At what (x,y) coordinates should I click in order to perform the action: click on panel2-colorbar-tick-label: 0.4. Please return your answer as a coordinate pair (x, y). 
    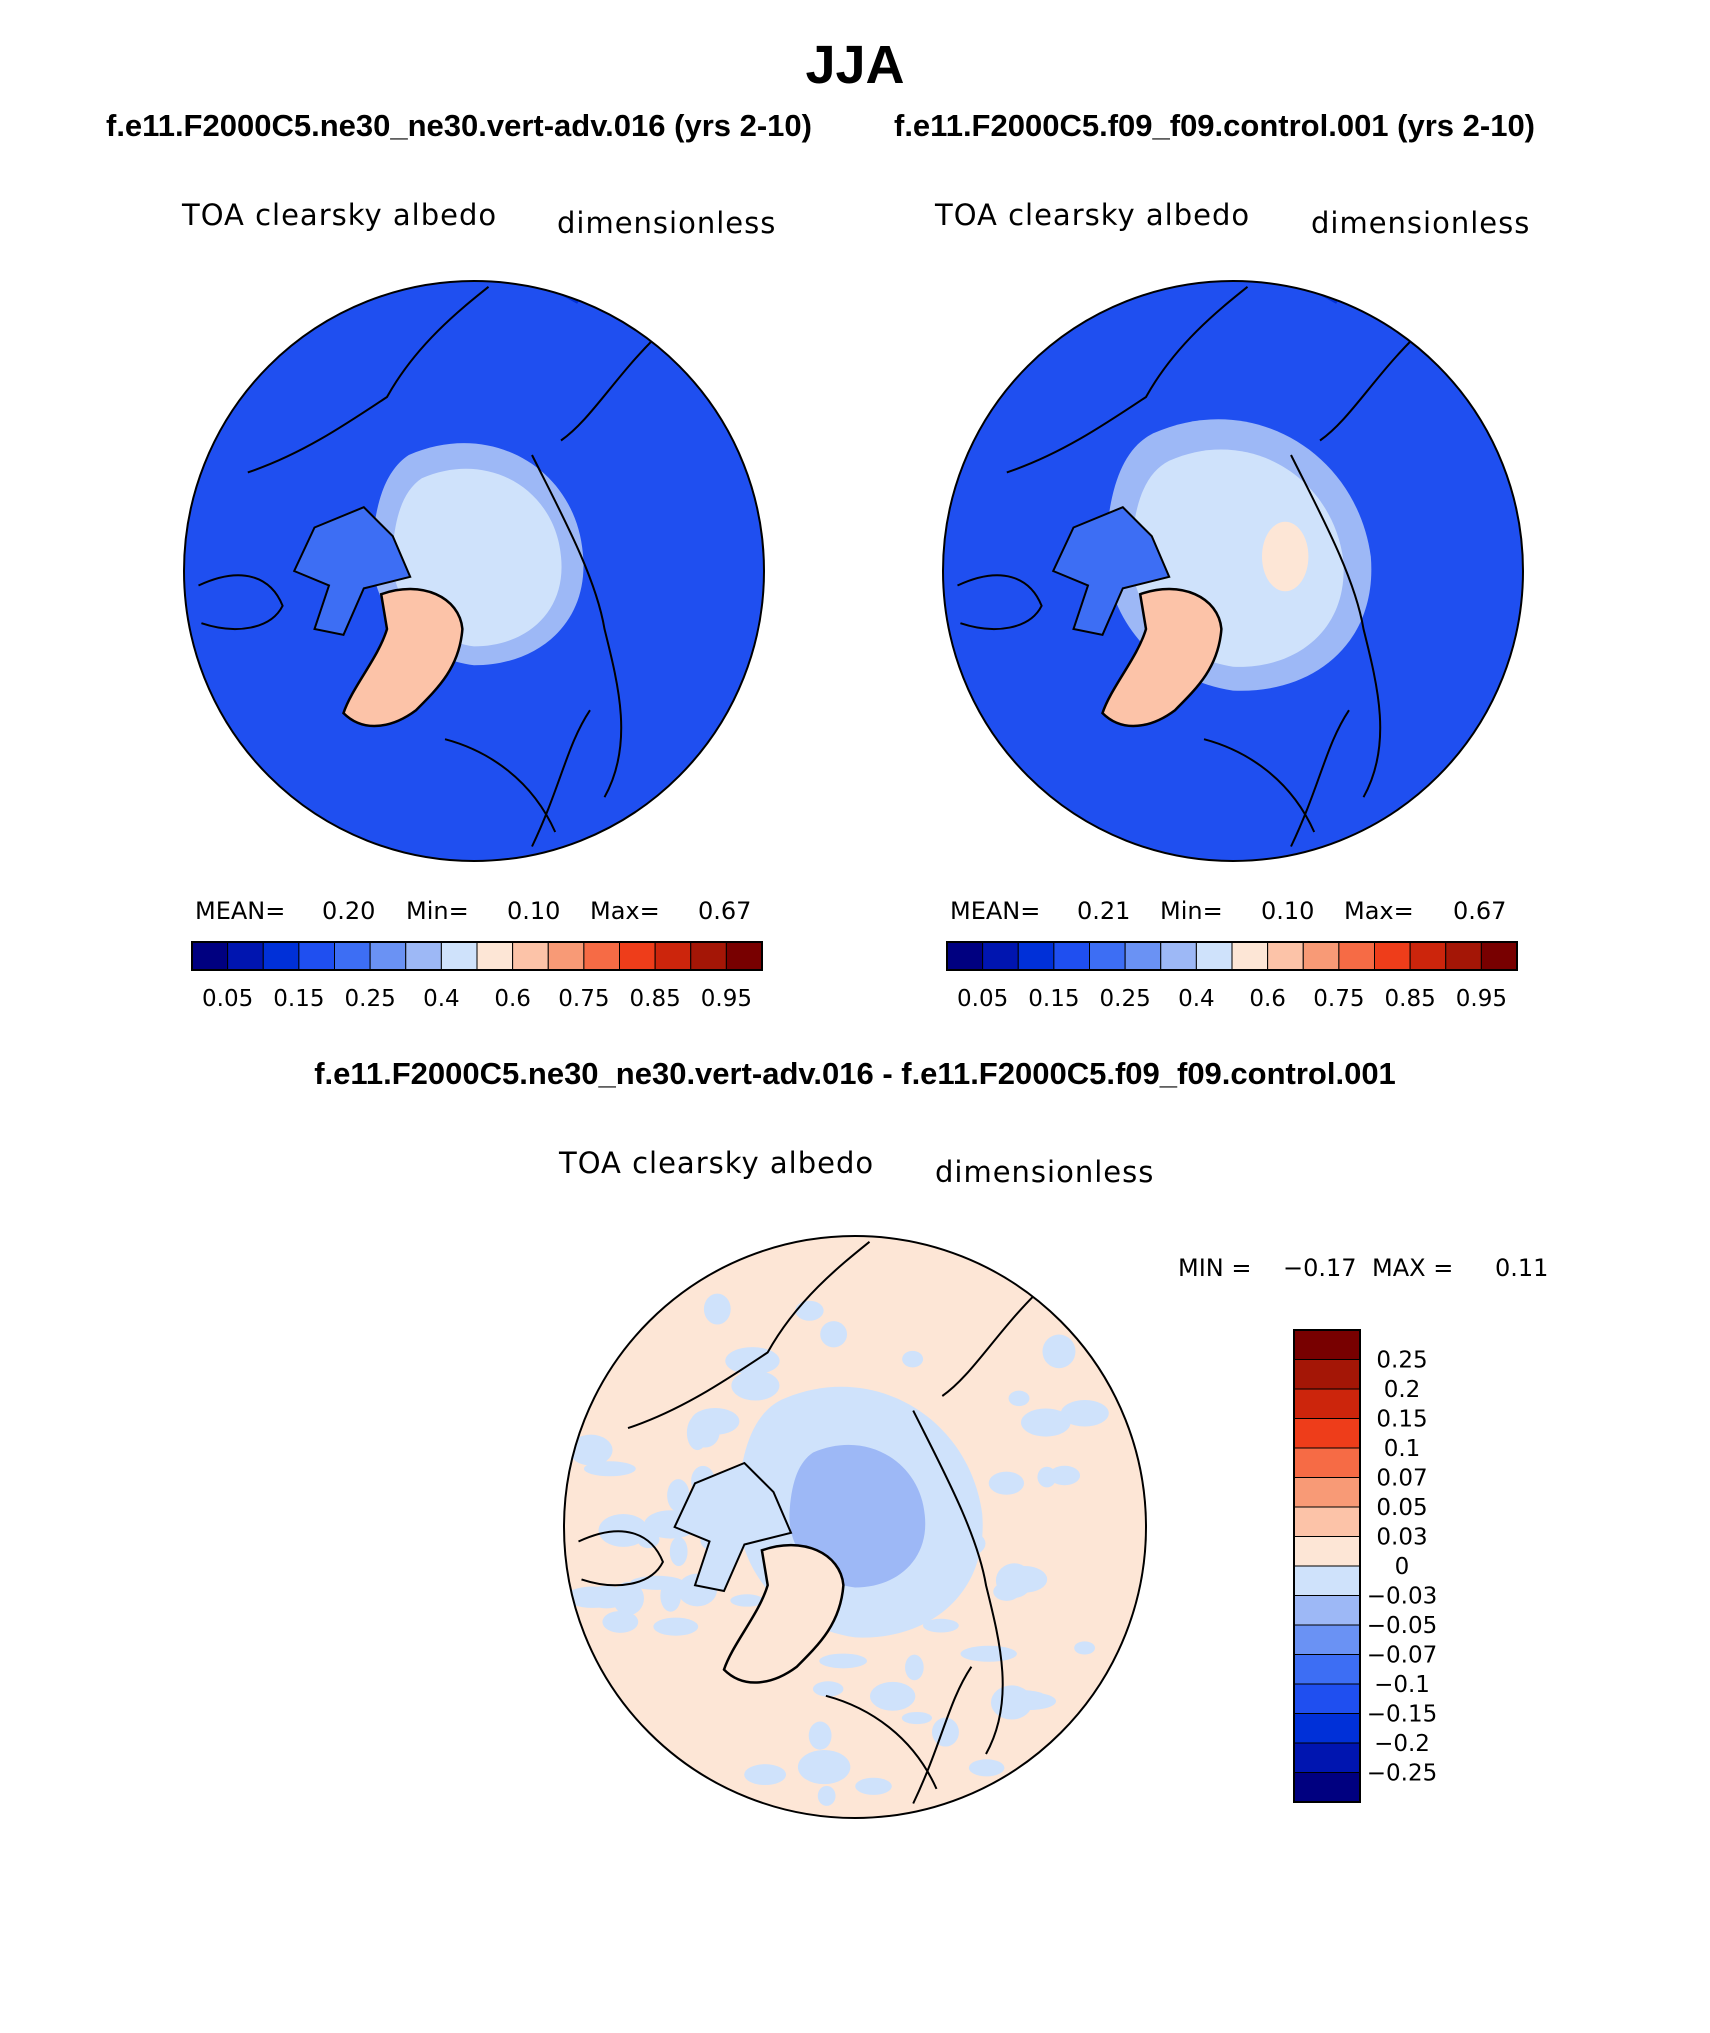
    Looking at the image, I should click on (1196, 999).